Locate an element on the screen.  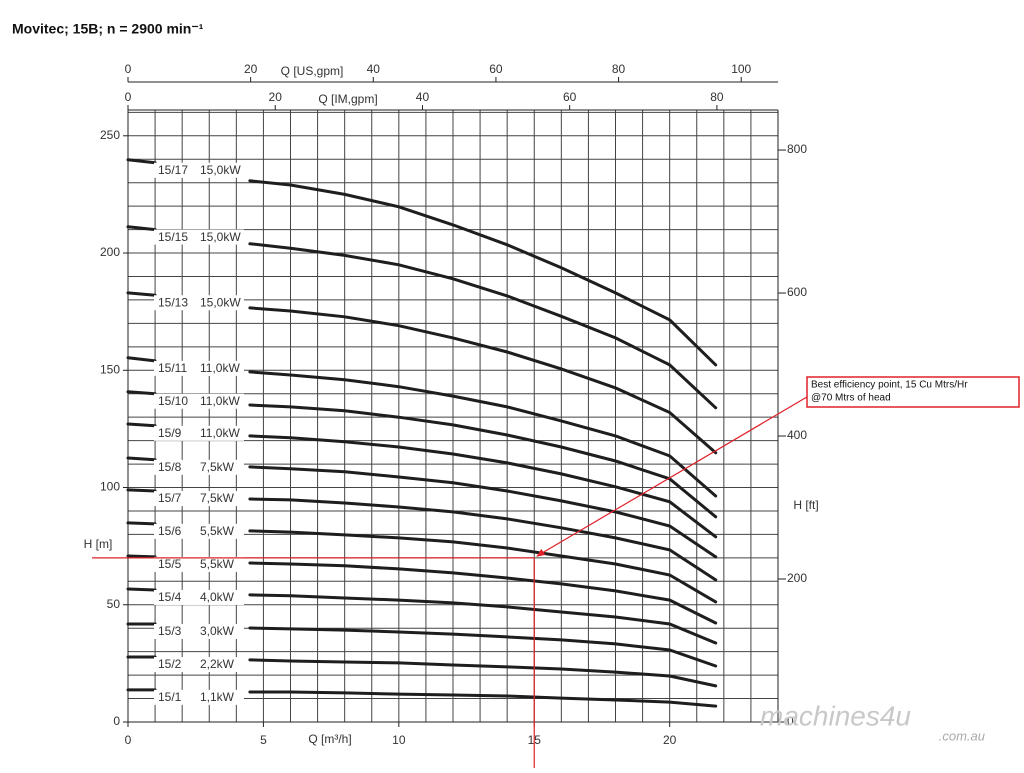
y-tick-label: 200 is located at coordinates (110, 252).